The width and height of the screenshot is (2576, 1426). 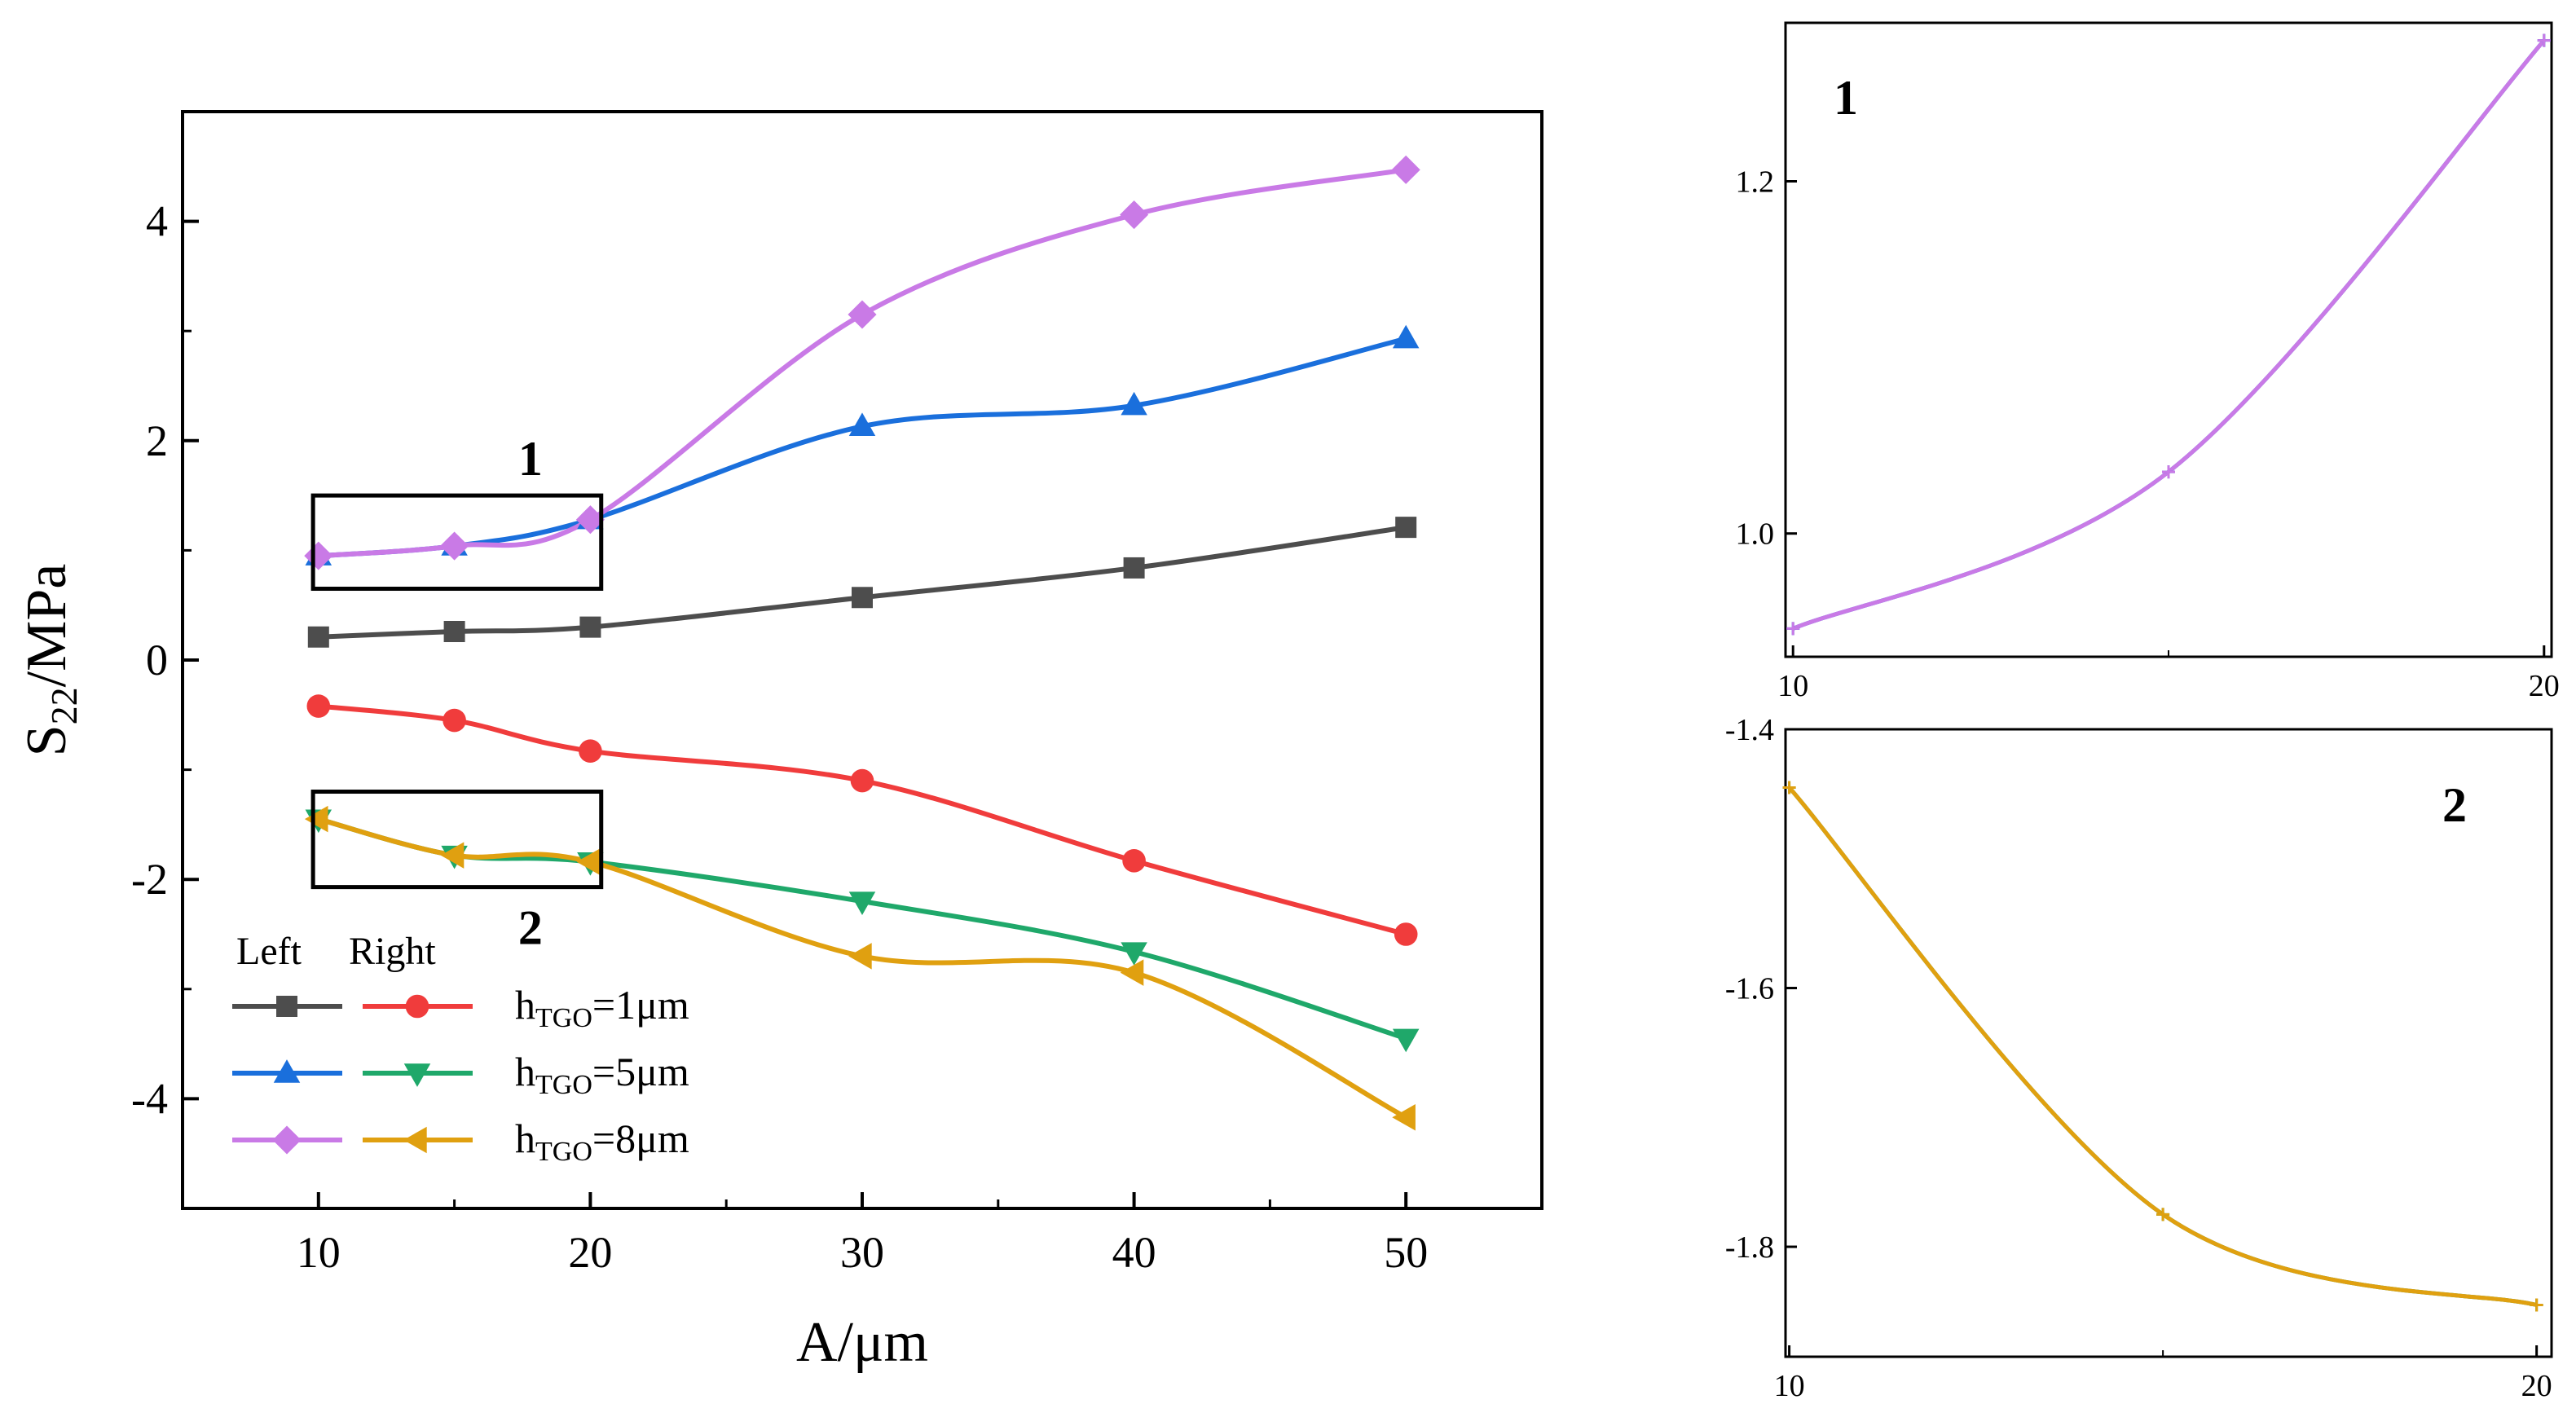 I want to click on y-tick-label: -4, so click(x=149, y=1098).